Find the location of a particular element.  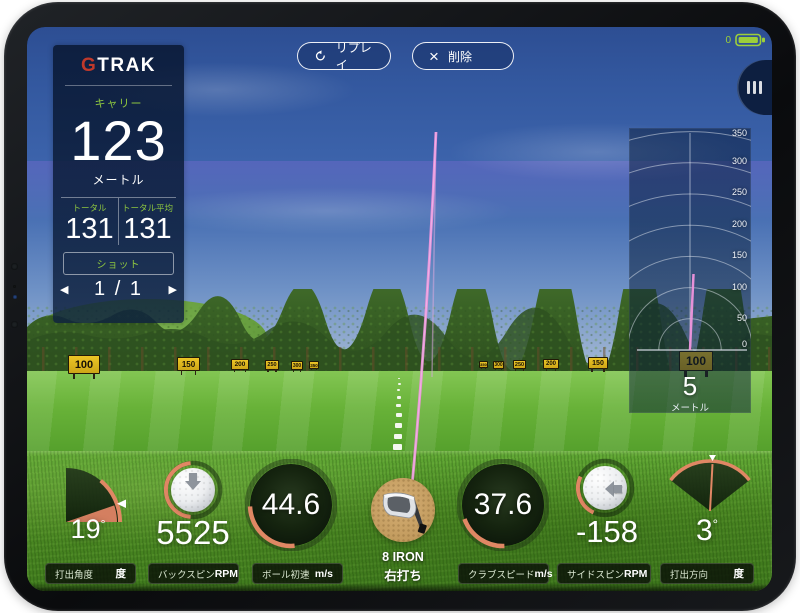

total-average-cell: トータル平均 131 is located at coordinates (147, 222).